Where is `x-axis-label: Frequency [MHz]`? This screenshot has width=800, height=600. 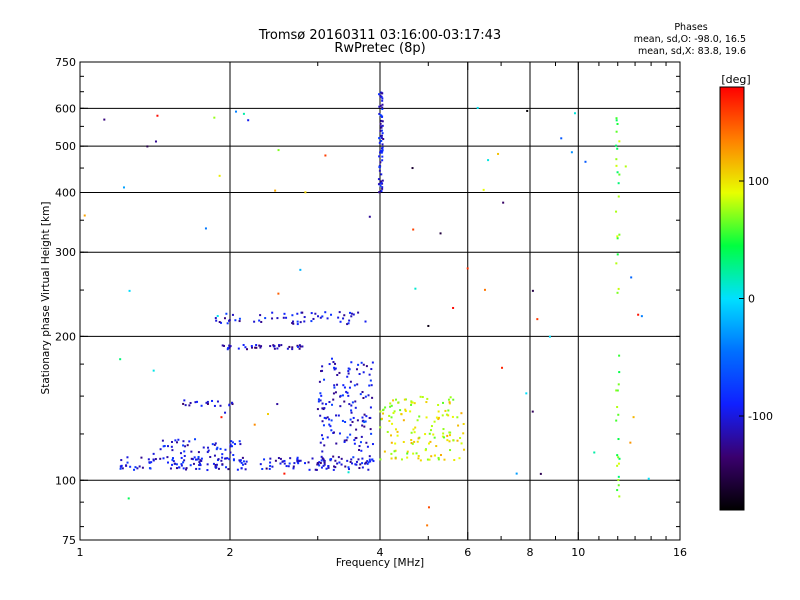 x-axis-label: Frequency [MHz] is located at coordinates (380, 563).